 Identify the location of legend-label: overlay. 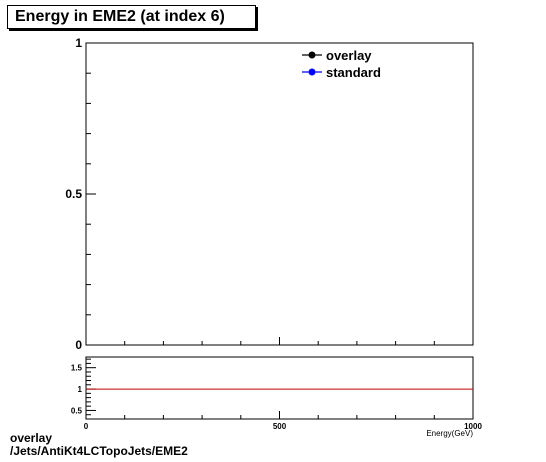
(349, 55).